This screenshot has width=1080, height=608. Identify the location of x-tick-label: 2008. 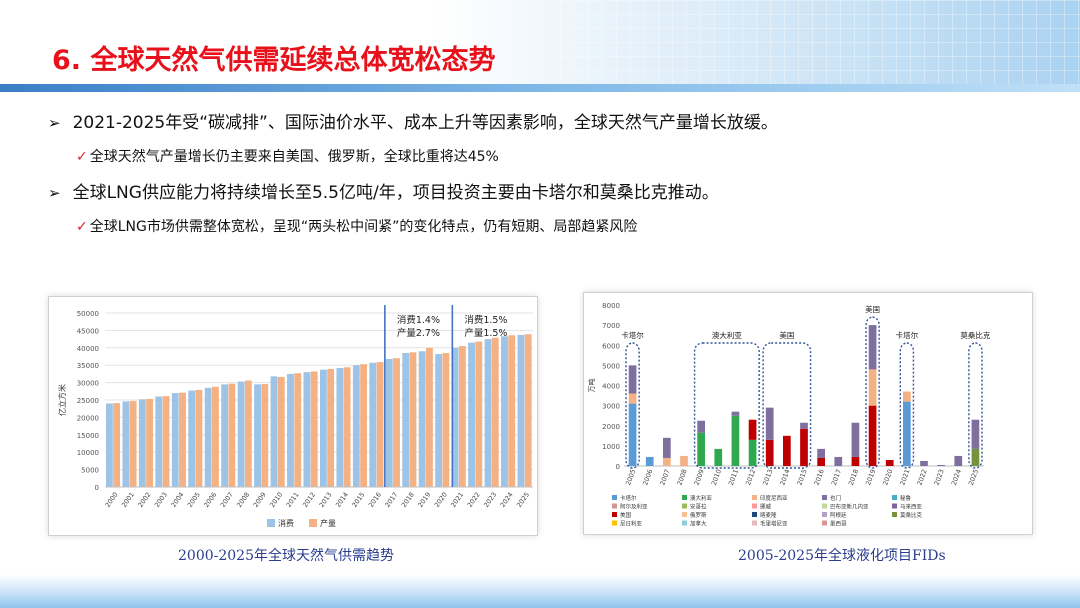
(243, 500).